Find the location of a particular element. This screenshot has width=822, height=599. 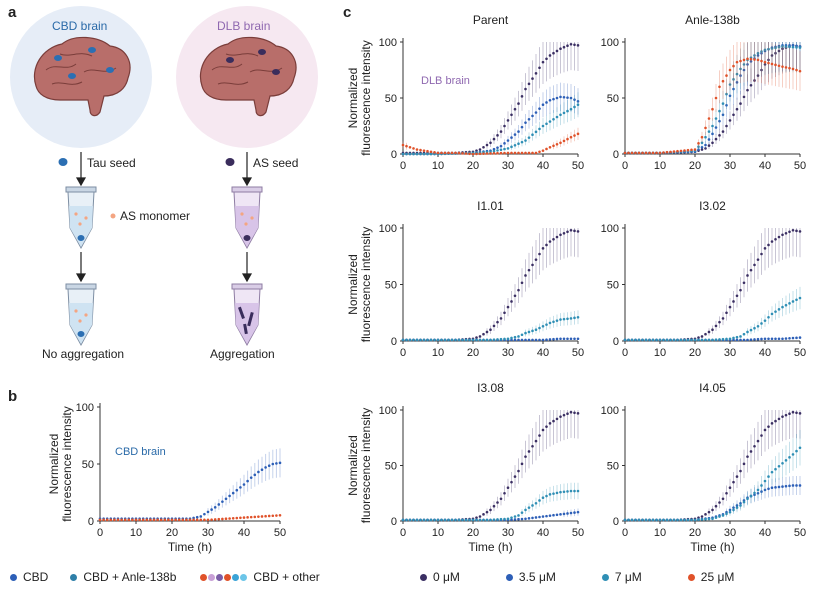

x-tick-label: 0 is located at coordinates (625, 166).